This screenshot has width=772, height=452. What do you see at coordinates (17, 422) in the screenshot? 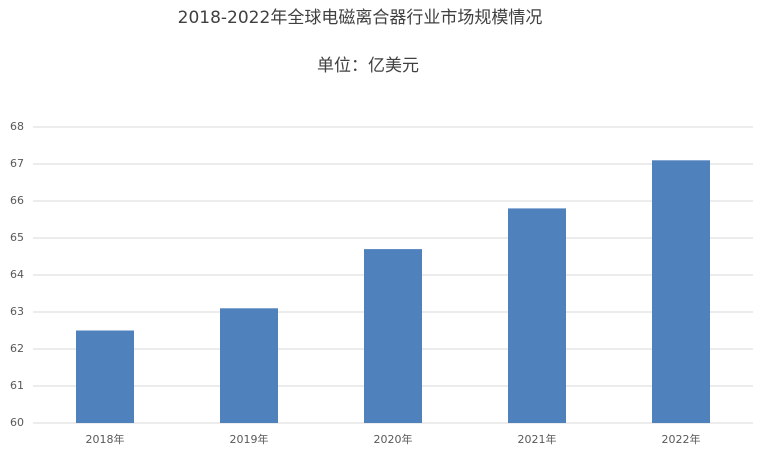
I see `y-tick-label: 60` at bounding box center [17, 422].